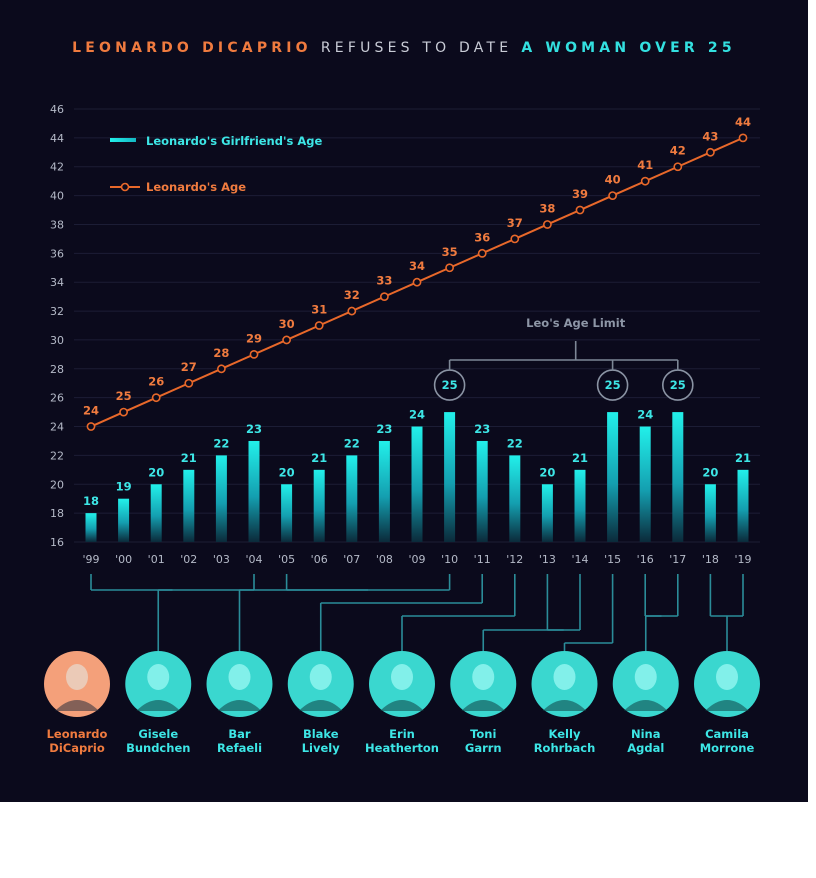  What do you see at coordinates (645, 165) in the screenshot?
I see `leo-age-label: 41` at bounding box center [645, 165].